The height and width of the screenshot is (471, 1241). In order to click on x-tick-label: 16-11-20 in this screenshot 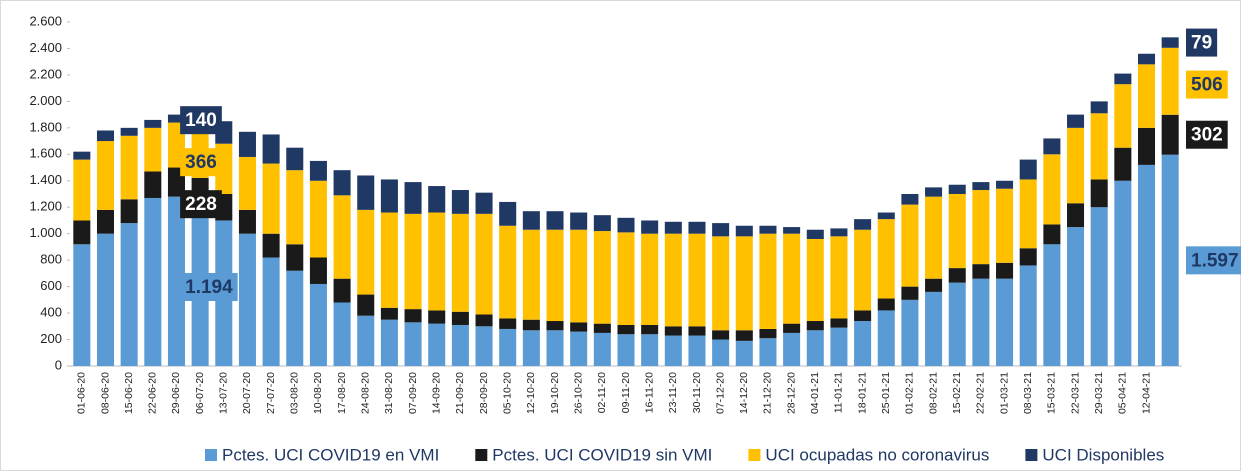, I will do `click(649, 392)`.